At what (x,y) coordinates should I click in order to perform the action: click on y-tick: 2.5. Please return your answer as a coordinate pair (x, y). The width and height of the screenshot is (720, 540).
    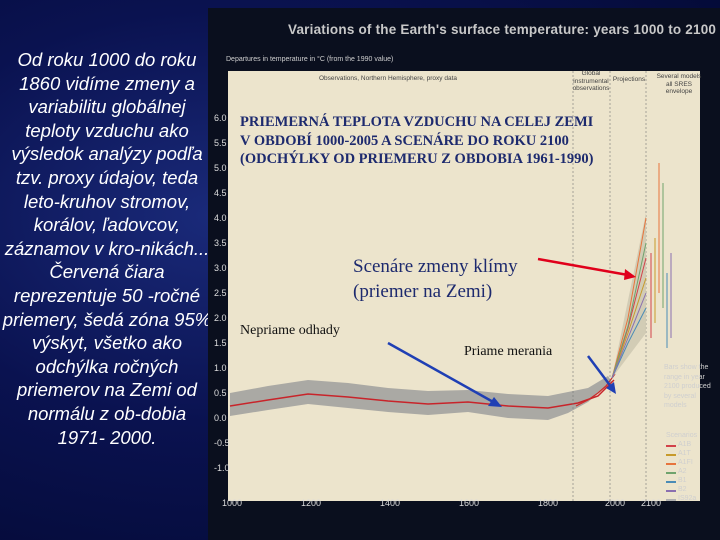
    Looking at the image, I should click on (220, 293).